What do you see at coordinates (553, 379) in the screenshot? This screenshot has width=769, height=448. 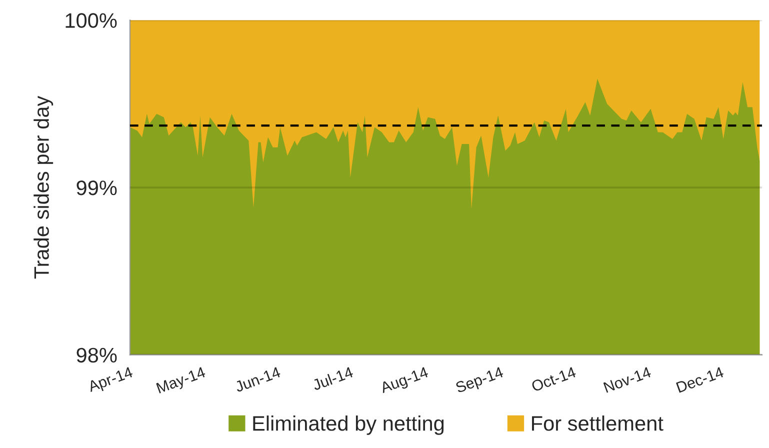 I see `x-tick-label: Oct-14` at bounding box center [553, 379].